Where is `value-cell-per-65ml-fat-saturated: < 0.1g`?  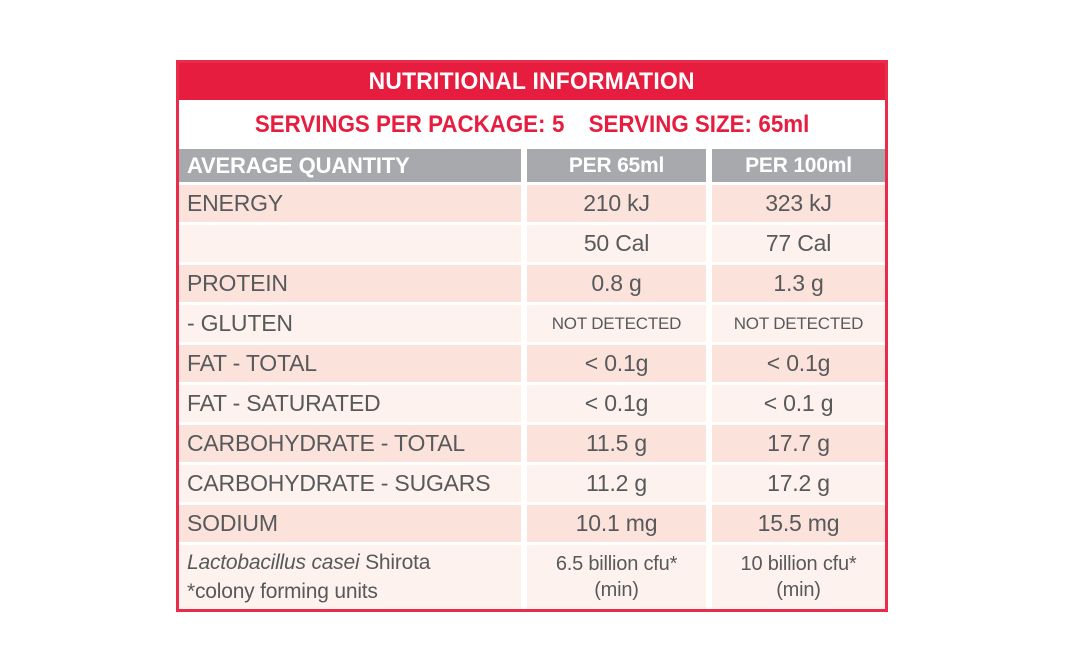
value-cell-per-65ml-fat-saturated: < 0.1g is located at coordinates (616, 403).